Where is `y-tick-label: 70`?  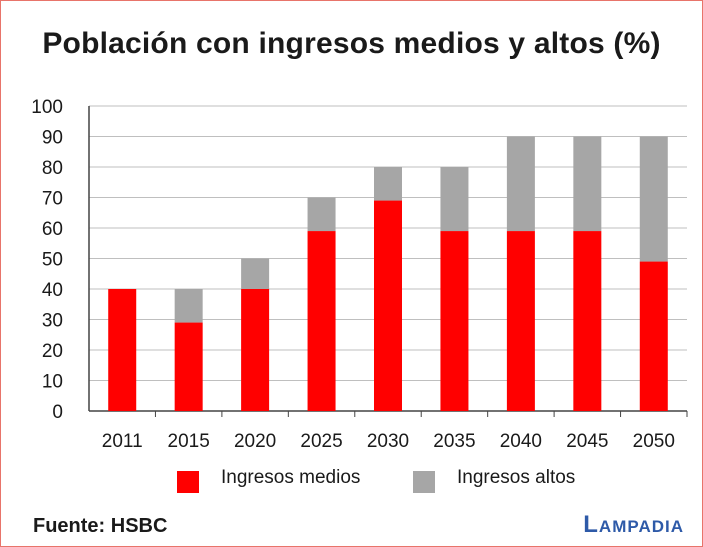
y-tick-label: 70 is located at coordinates (52, 199).